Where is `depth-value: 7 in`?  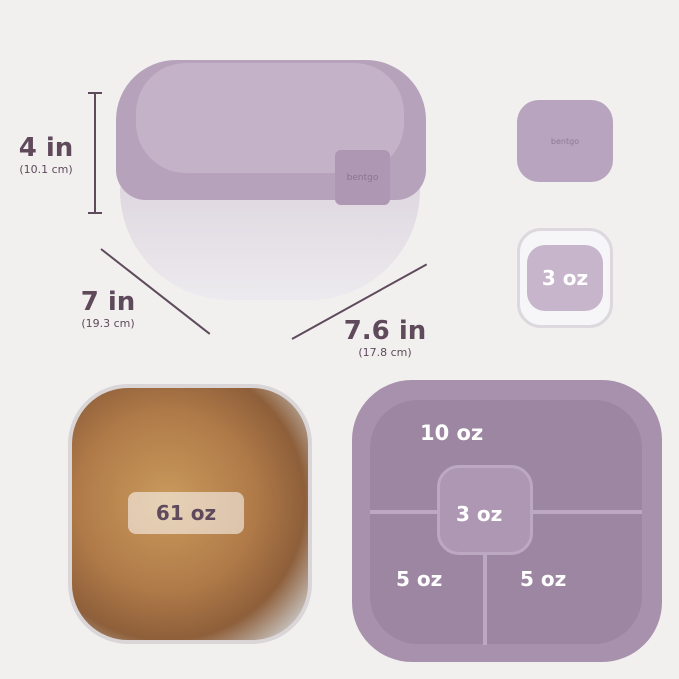 depth-value: 7 in is located at coordinates (108, 302).